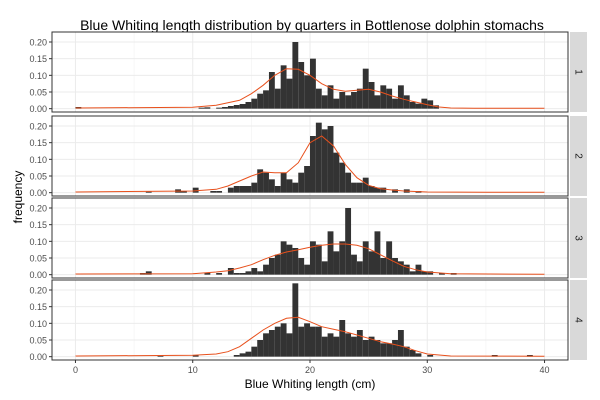 This screenshot has width=600, height=400. I want to click on facet-strip, so click(578, 320).